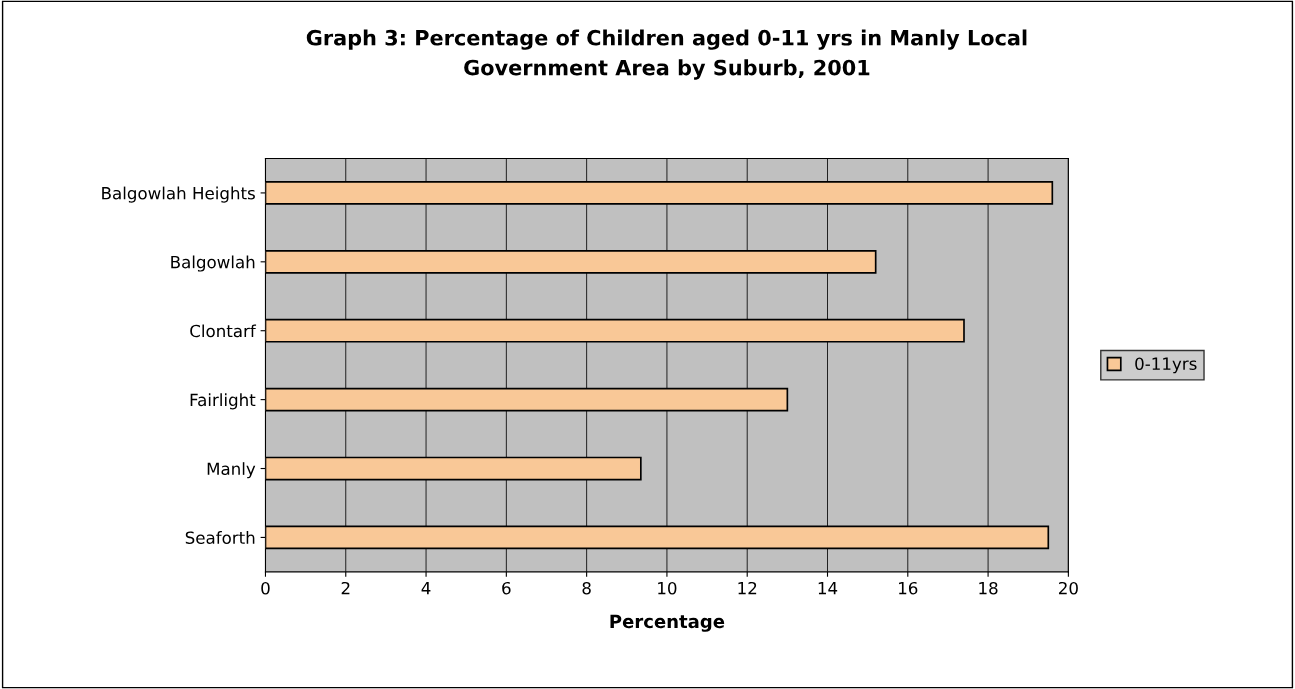 The height and width of the screenshot is (689, 1295). I want to click on y-tick-label: Clontarf, so click(223, 331).